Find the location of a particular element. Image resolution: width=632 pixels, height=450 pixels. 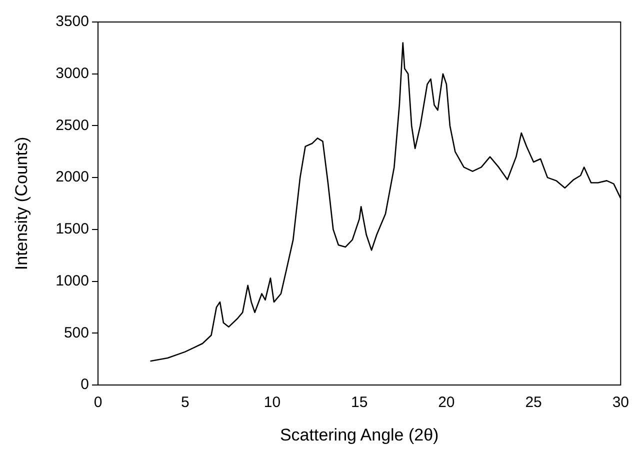

y-tick-label: 3500 is located at coordinates (72, 21).